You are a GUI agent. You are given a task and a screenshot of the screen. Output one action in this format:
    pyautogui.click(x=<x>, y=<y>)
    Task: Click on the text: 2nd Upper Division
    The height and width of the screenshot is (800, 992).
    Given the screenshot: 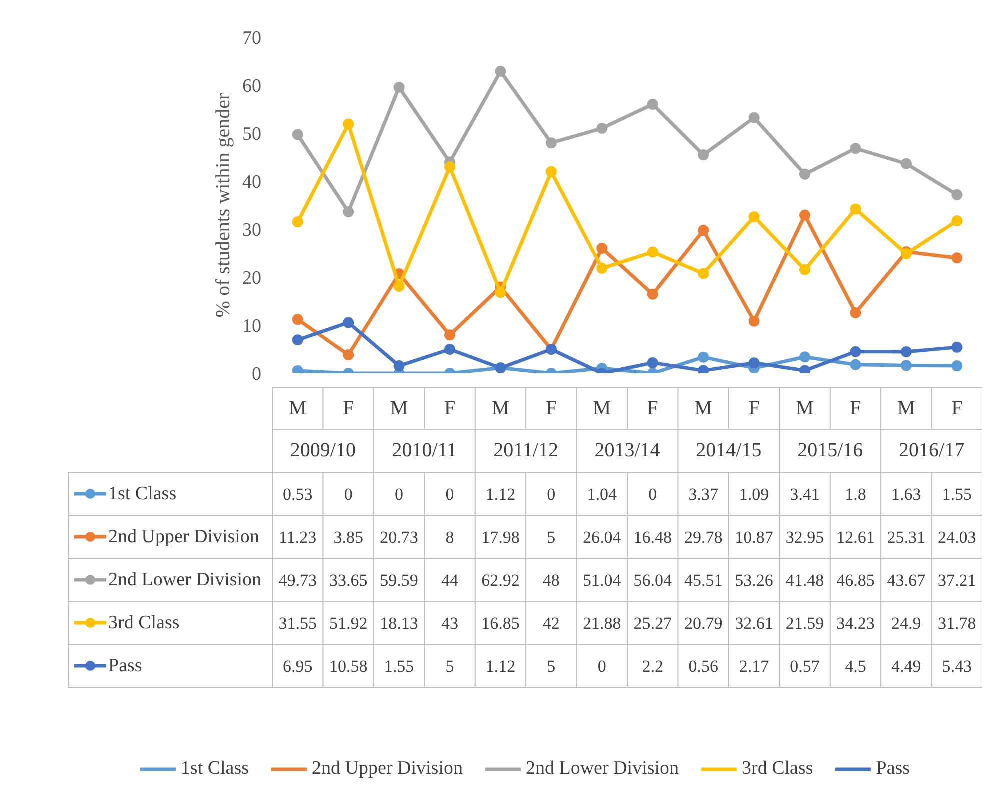 What is the action you would take?
    pyautogui.click(x=387, y=768)
    